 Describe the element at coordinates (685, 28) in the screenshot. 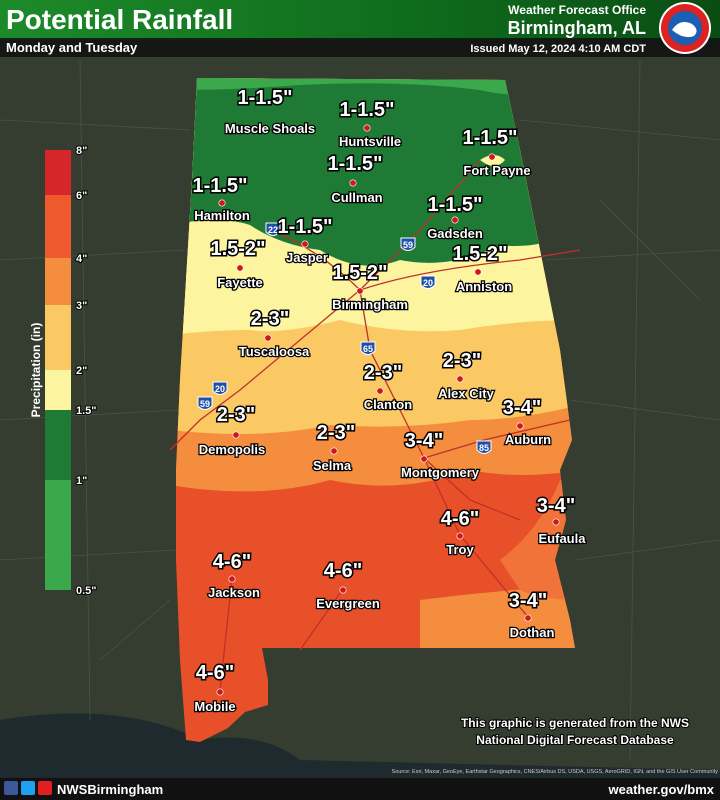

I see `nws-logo` at that location.